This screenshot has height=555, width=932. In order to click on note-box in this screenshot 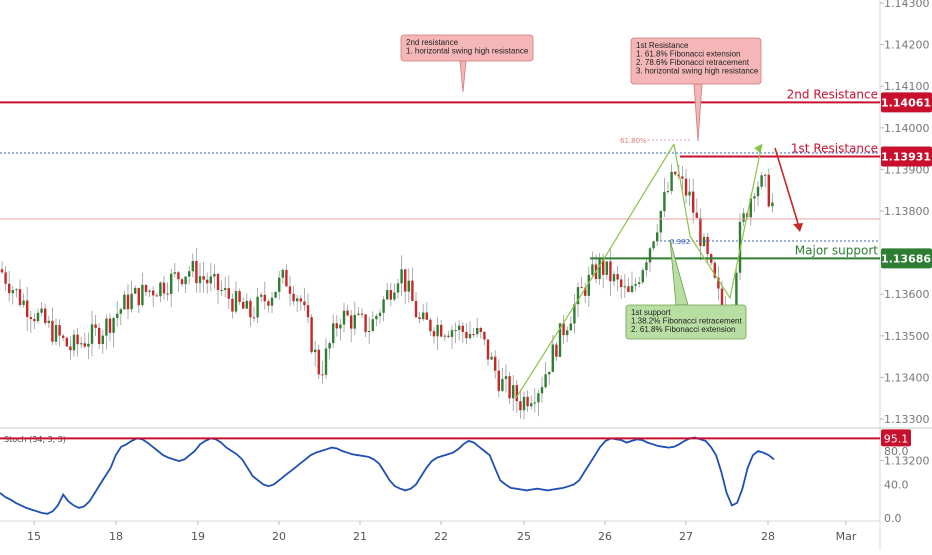, I will do `click(696, 61)`.